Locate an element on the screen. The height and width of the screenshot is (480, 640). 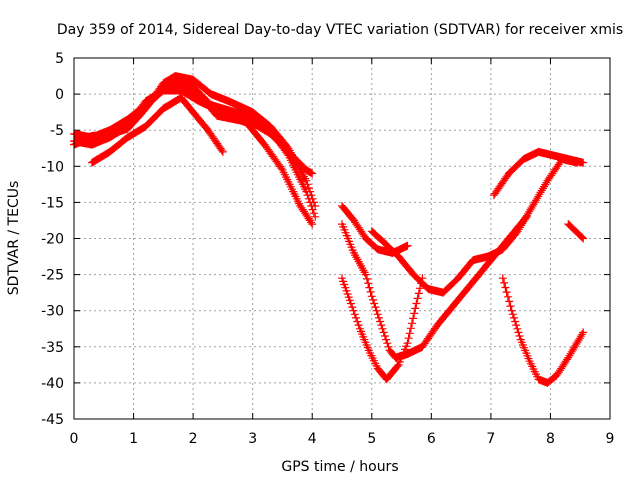
y-tick-label: 5 is located at coordinates (59, 59).